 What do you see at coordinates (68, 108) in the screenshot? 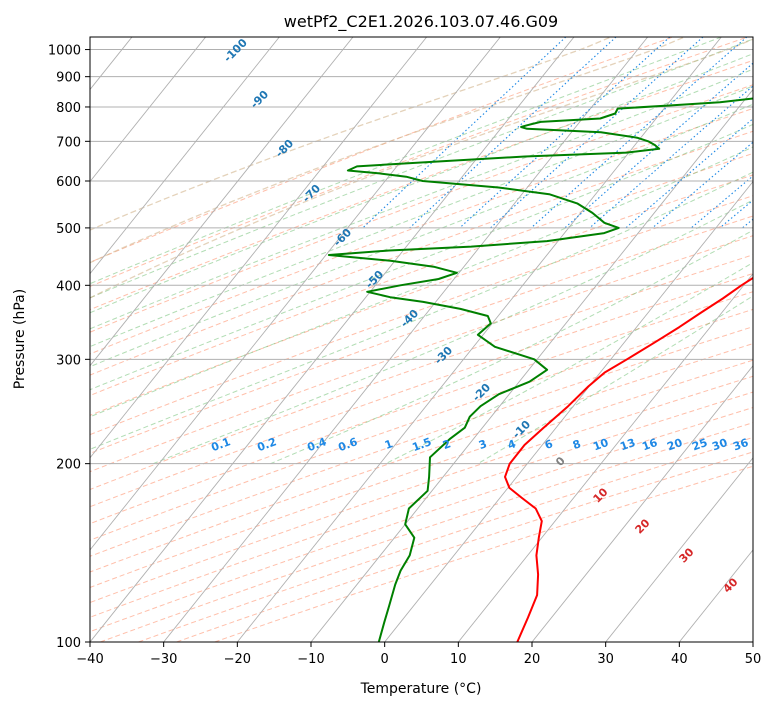
I see `y-tick-label: 800` at bounding box center [68, 108].